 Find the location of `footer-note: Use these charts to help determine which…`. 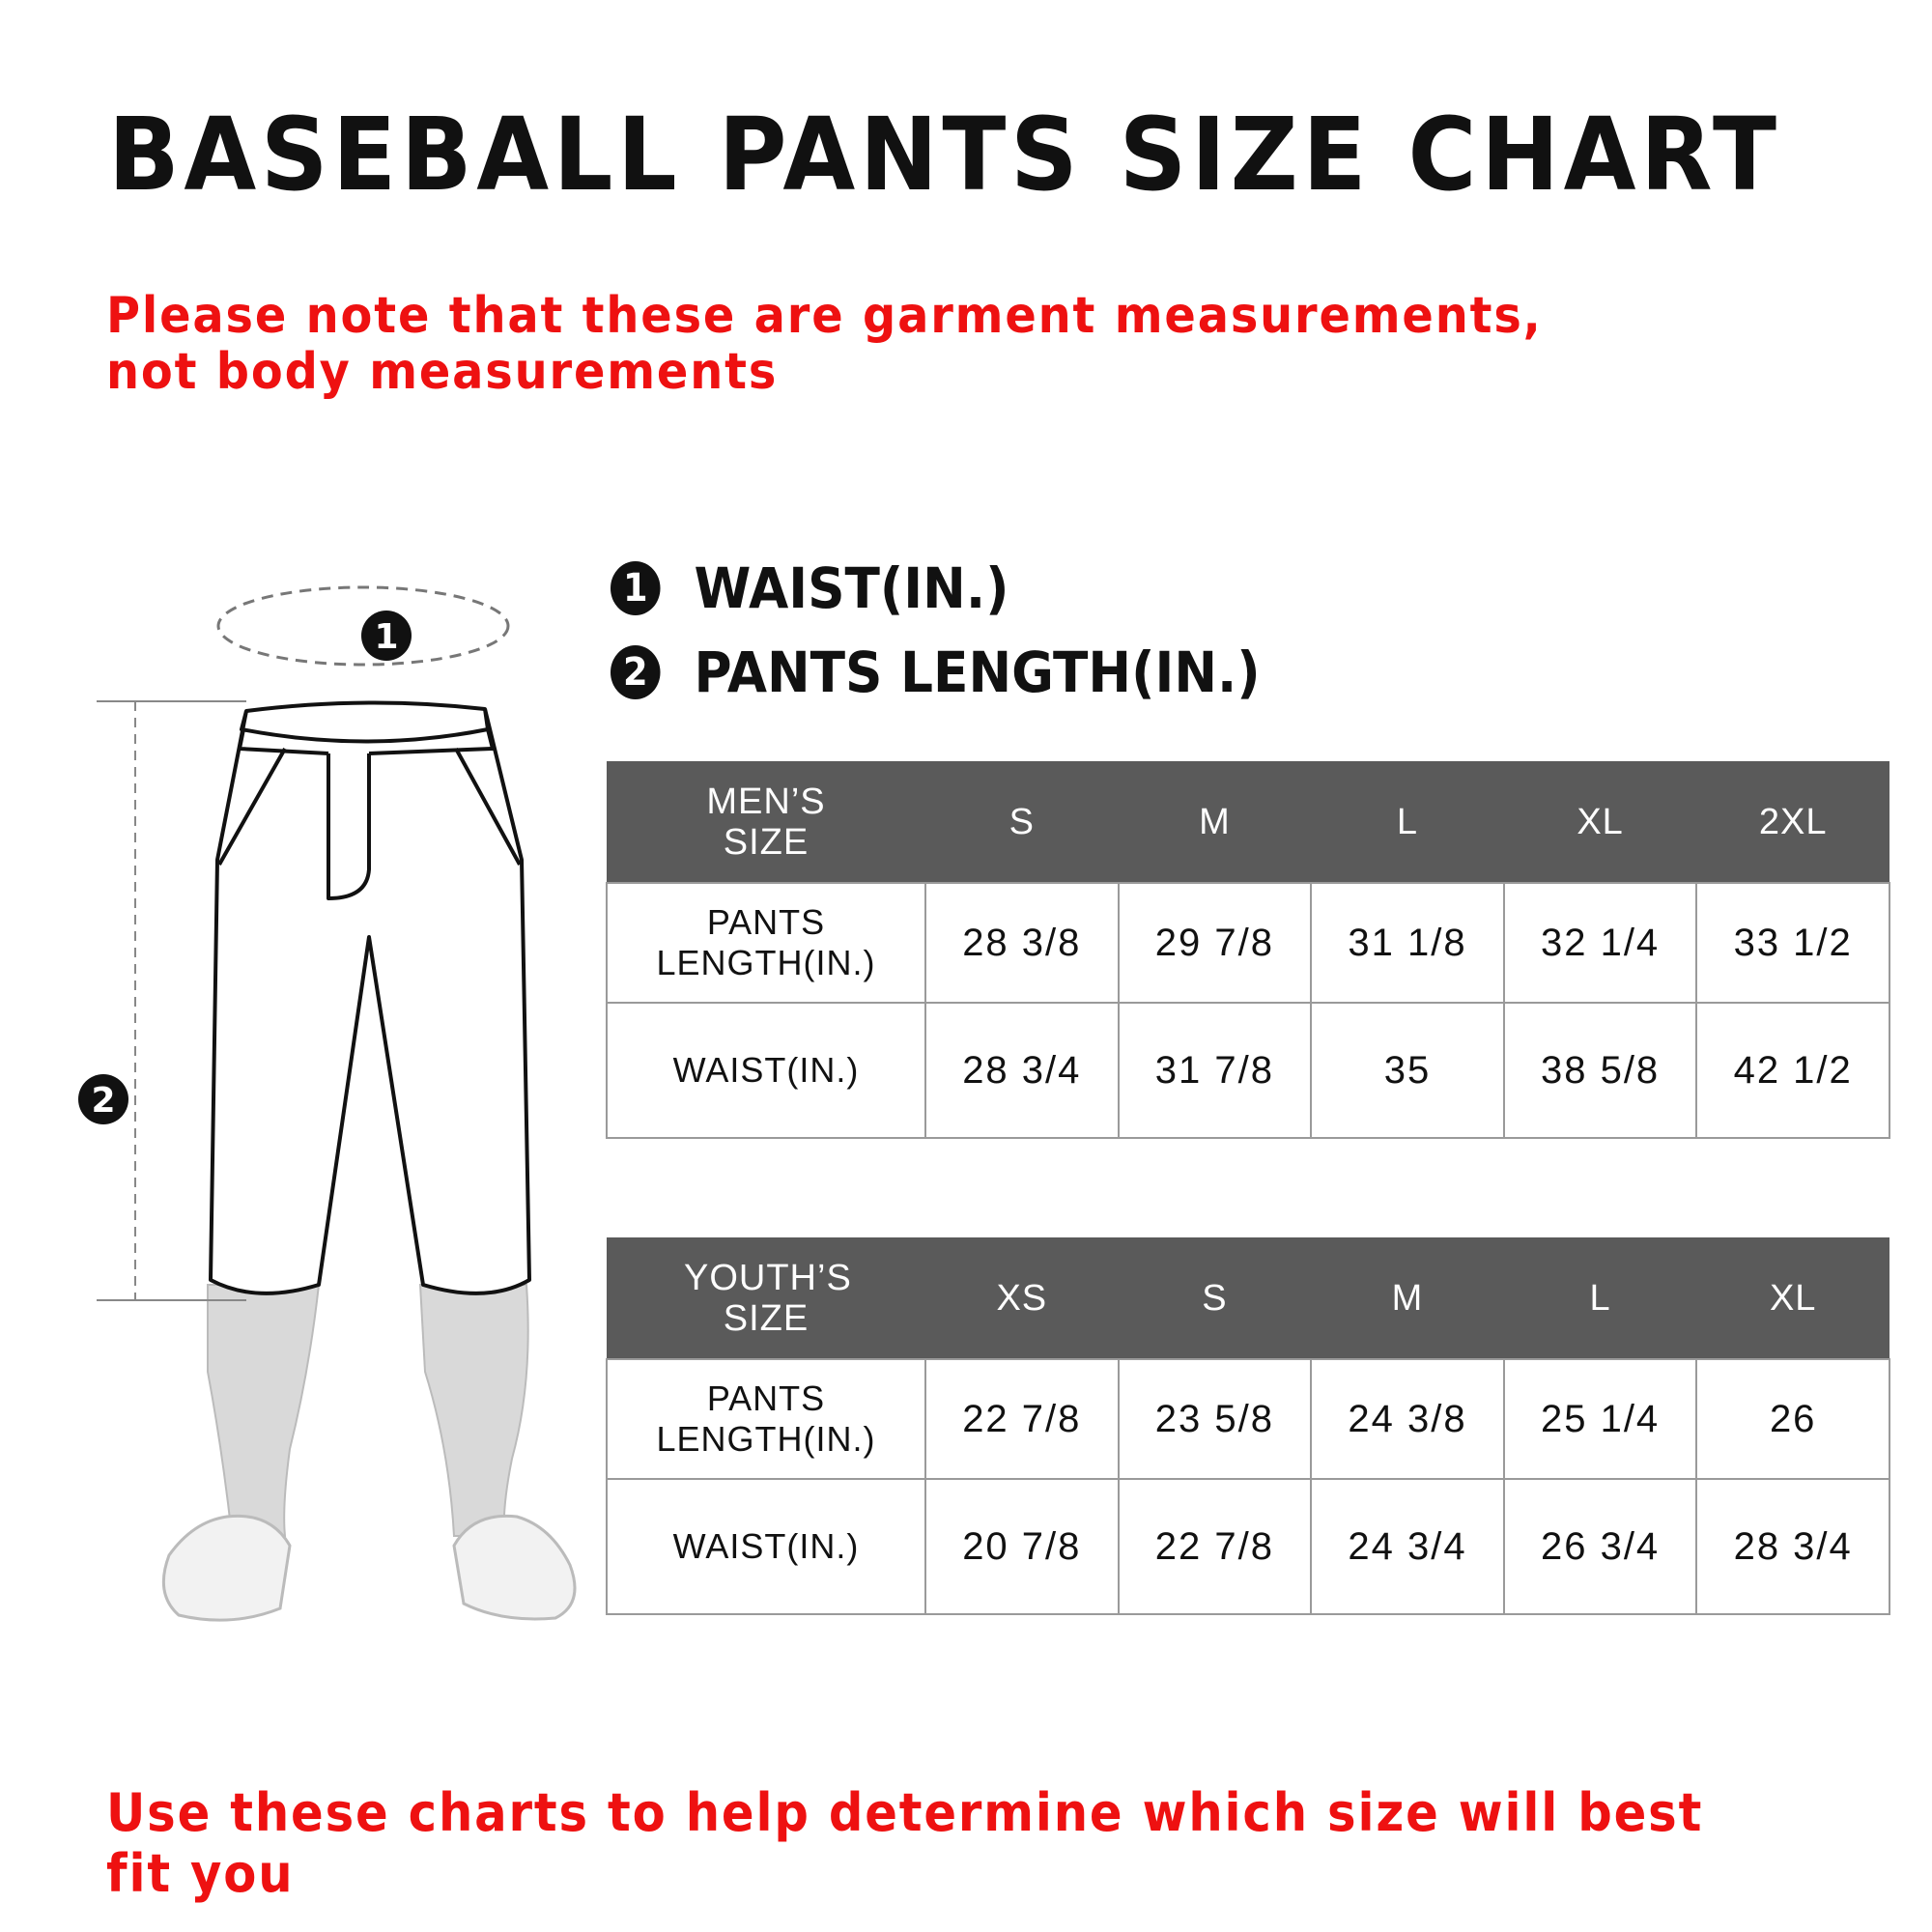

footer-note: Use these charts to help determine which… is located at coordinates (905, 1843).